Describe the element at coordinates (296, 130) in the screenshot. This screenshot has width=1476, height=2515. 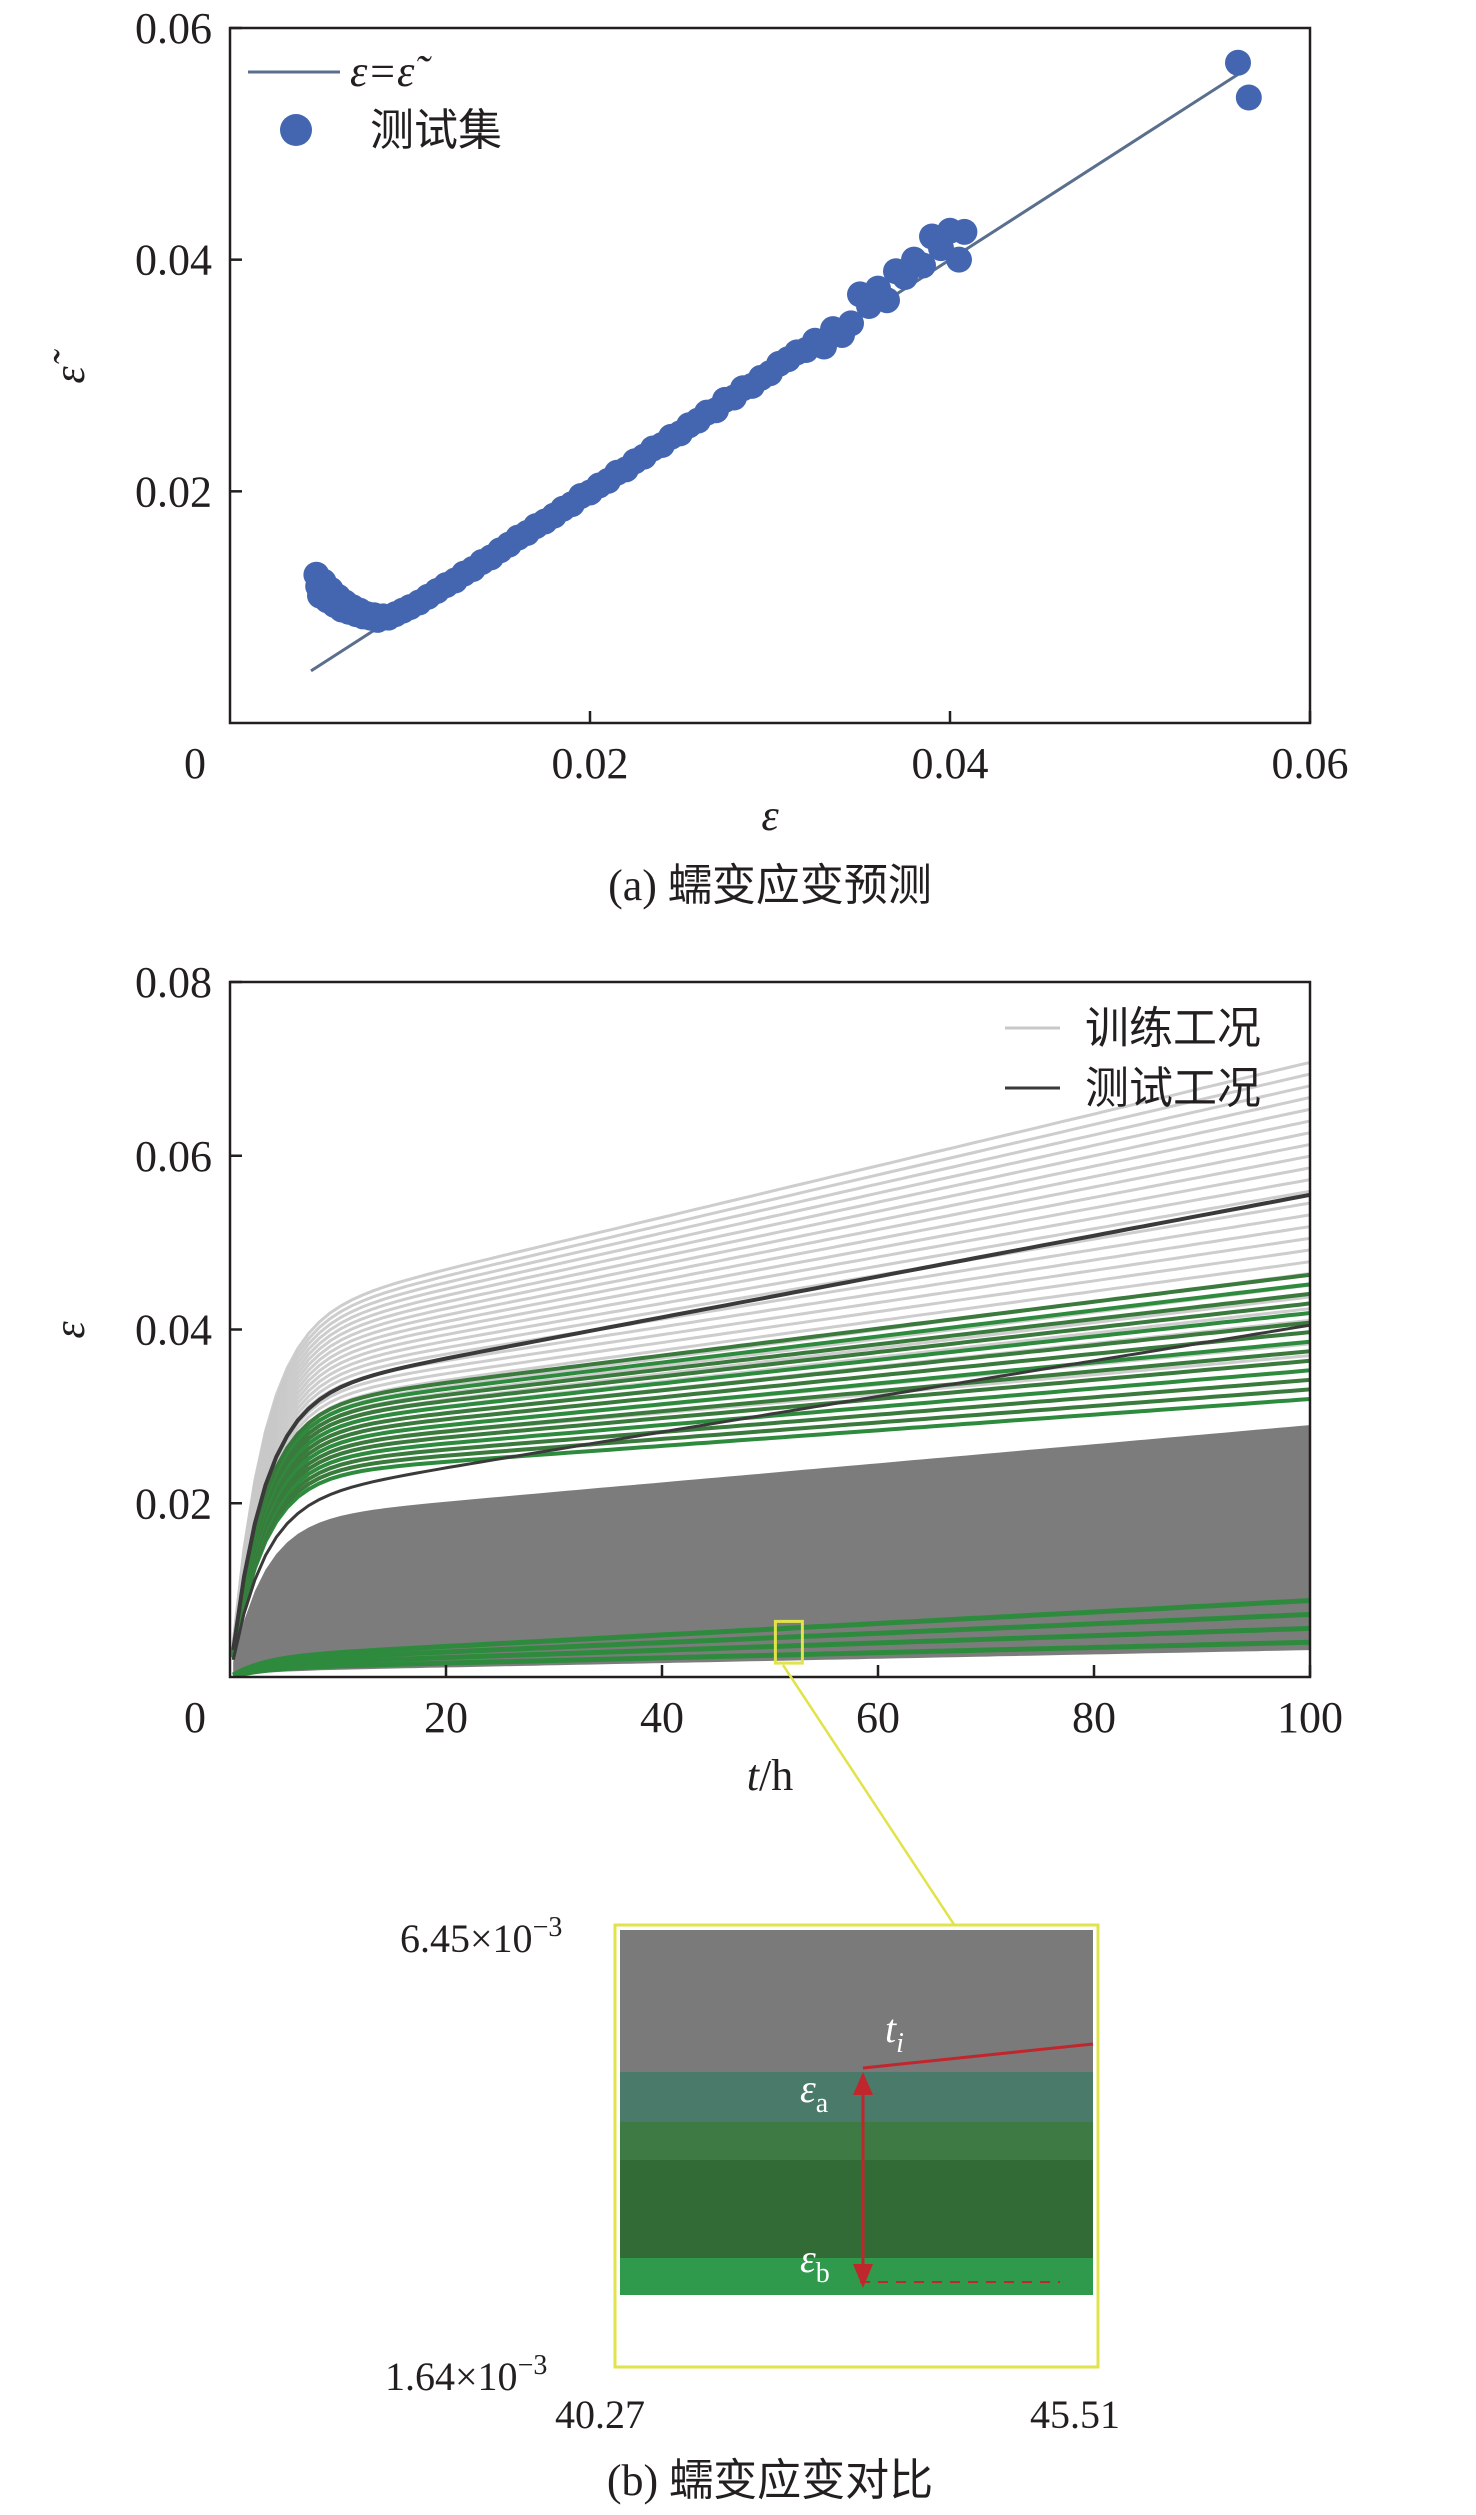
I see `legend-test-set-marker` at that location.